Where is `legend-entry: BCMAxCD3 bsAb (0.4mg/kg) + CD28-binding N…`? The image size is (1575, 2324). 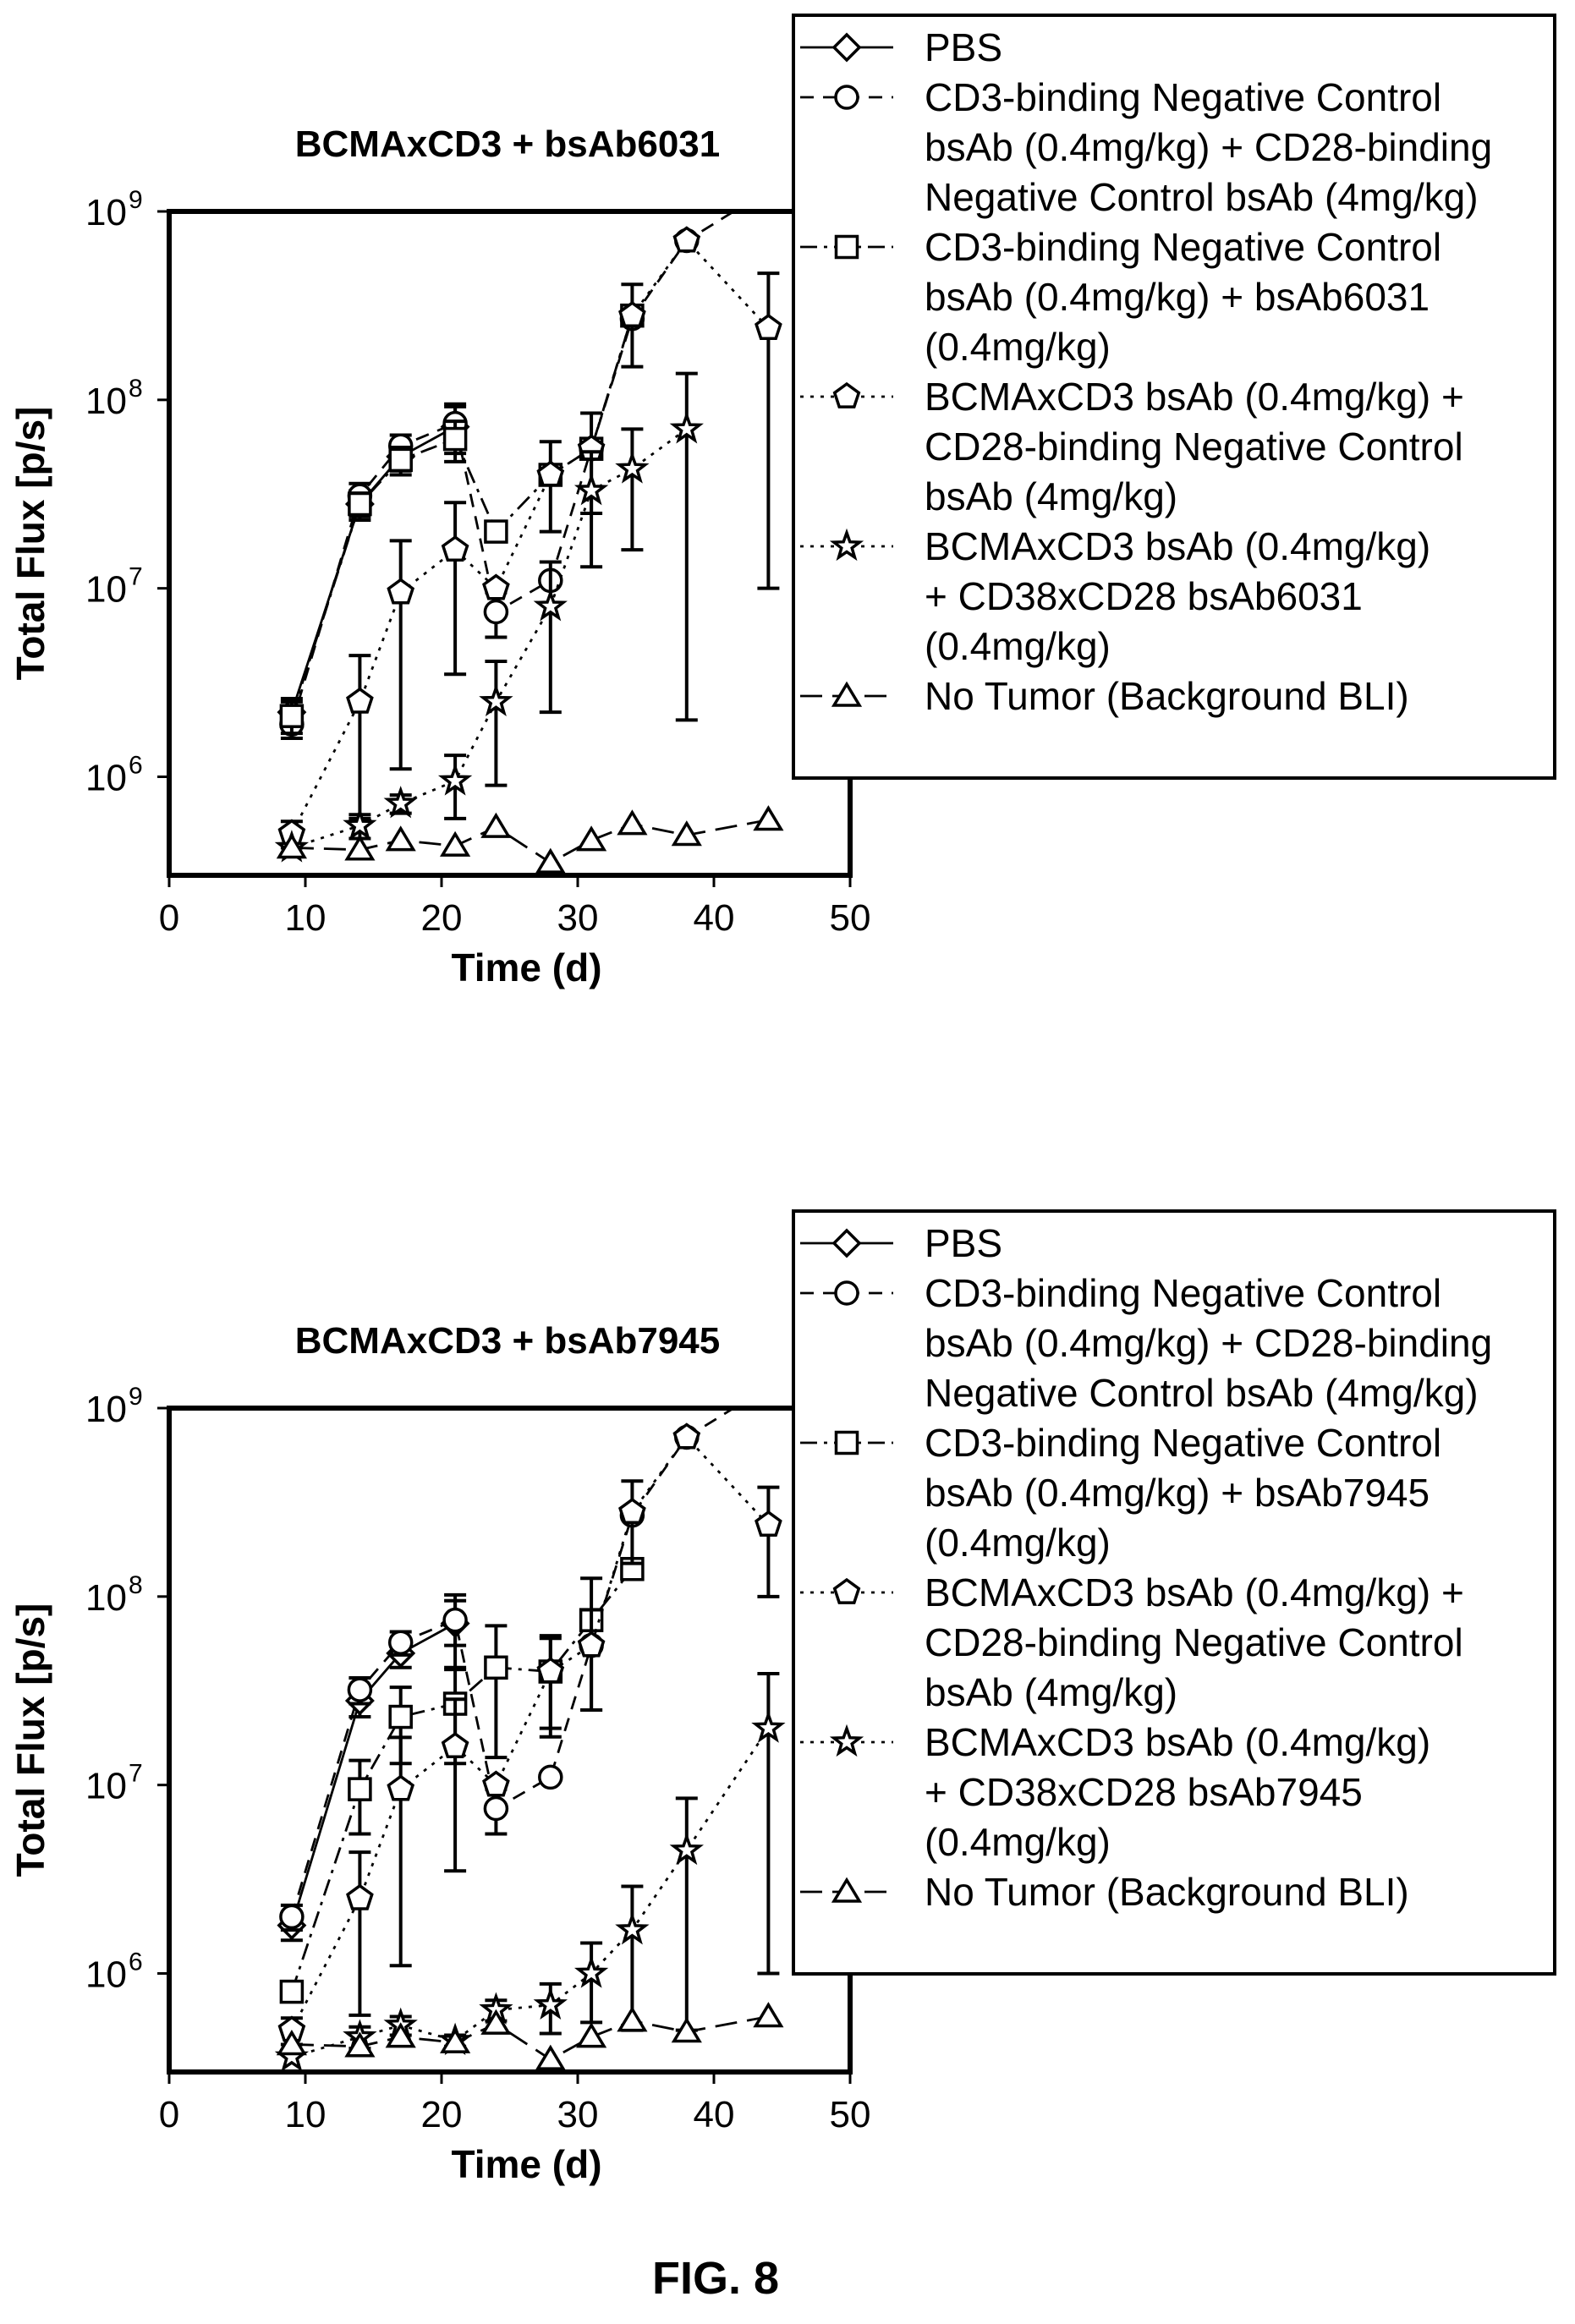 legend-entry: BCMAxCD3 bsAb (0.4mg/kg) + CD28-binding N… is located at coordinates (1132, 1642).